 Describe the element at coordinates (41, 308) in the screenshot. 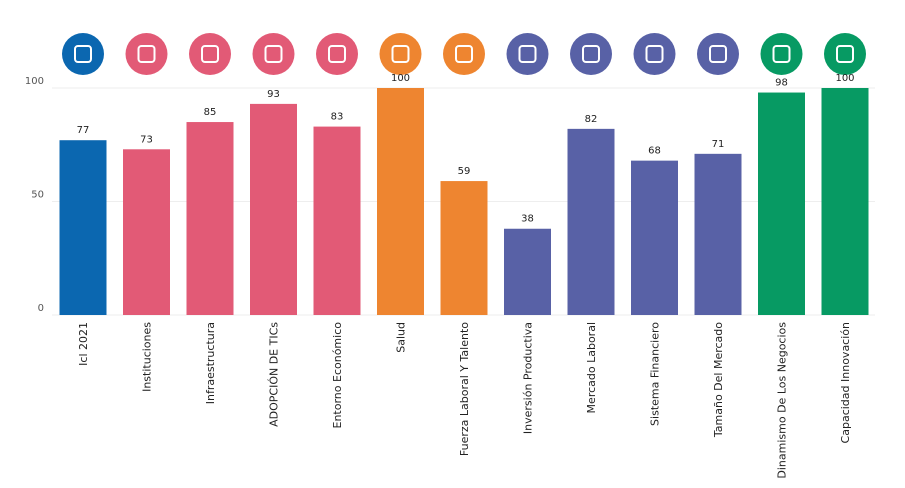

I see `y-tick-label: 0` at that location.